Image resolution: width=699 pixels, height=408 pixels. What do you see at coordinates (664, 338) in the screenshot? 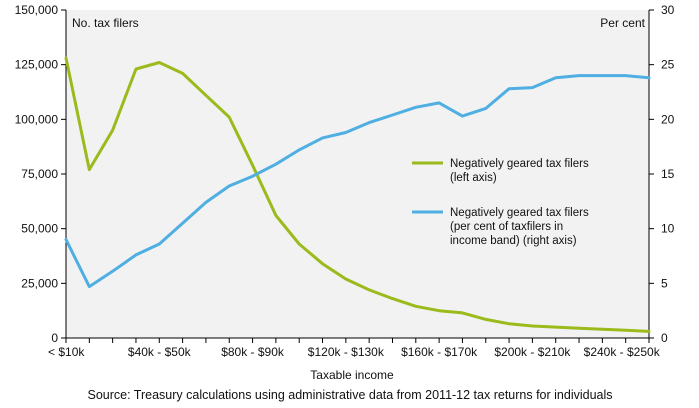
I see `right-tick-label: 0` at bounding box center [664, 338].